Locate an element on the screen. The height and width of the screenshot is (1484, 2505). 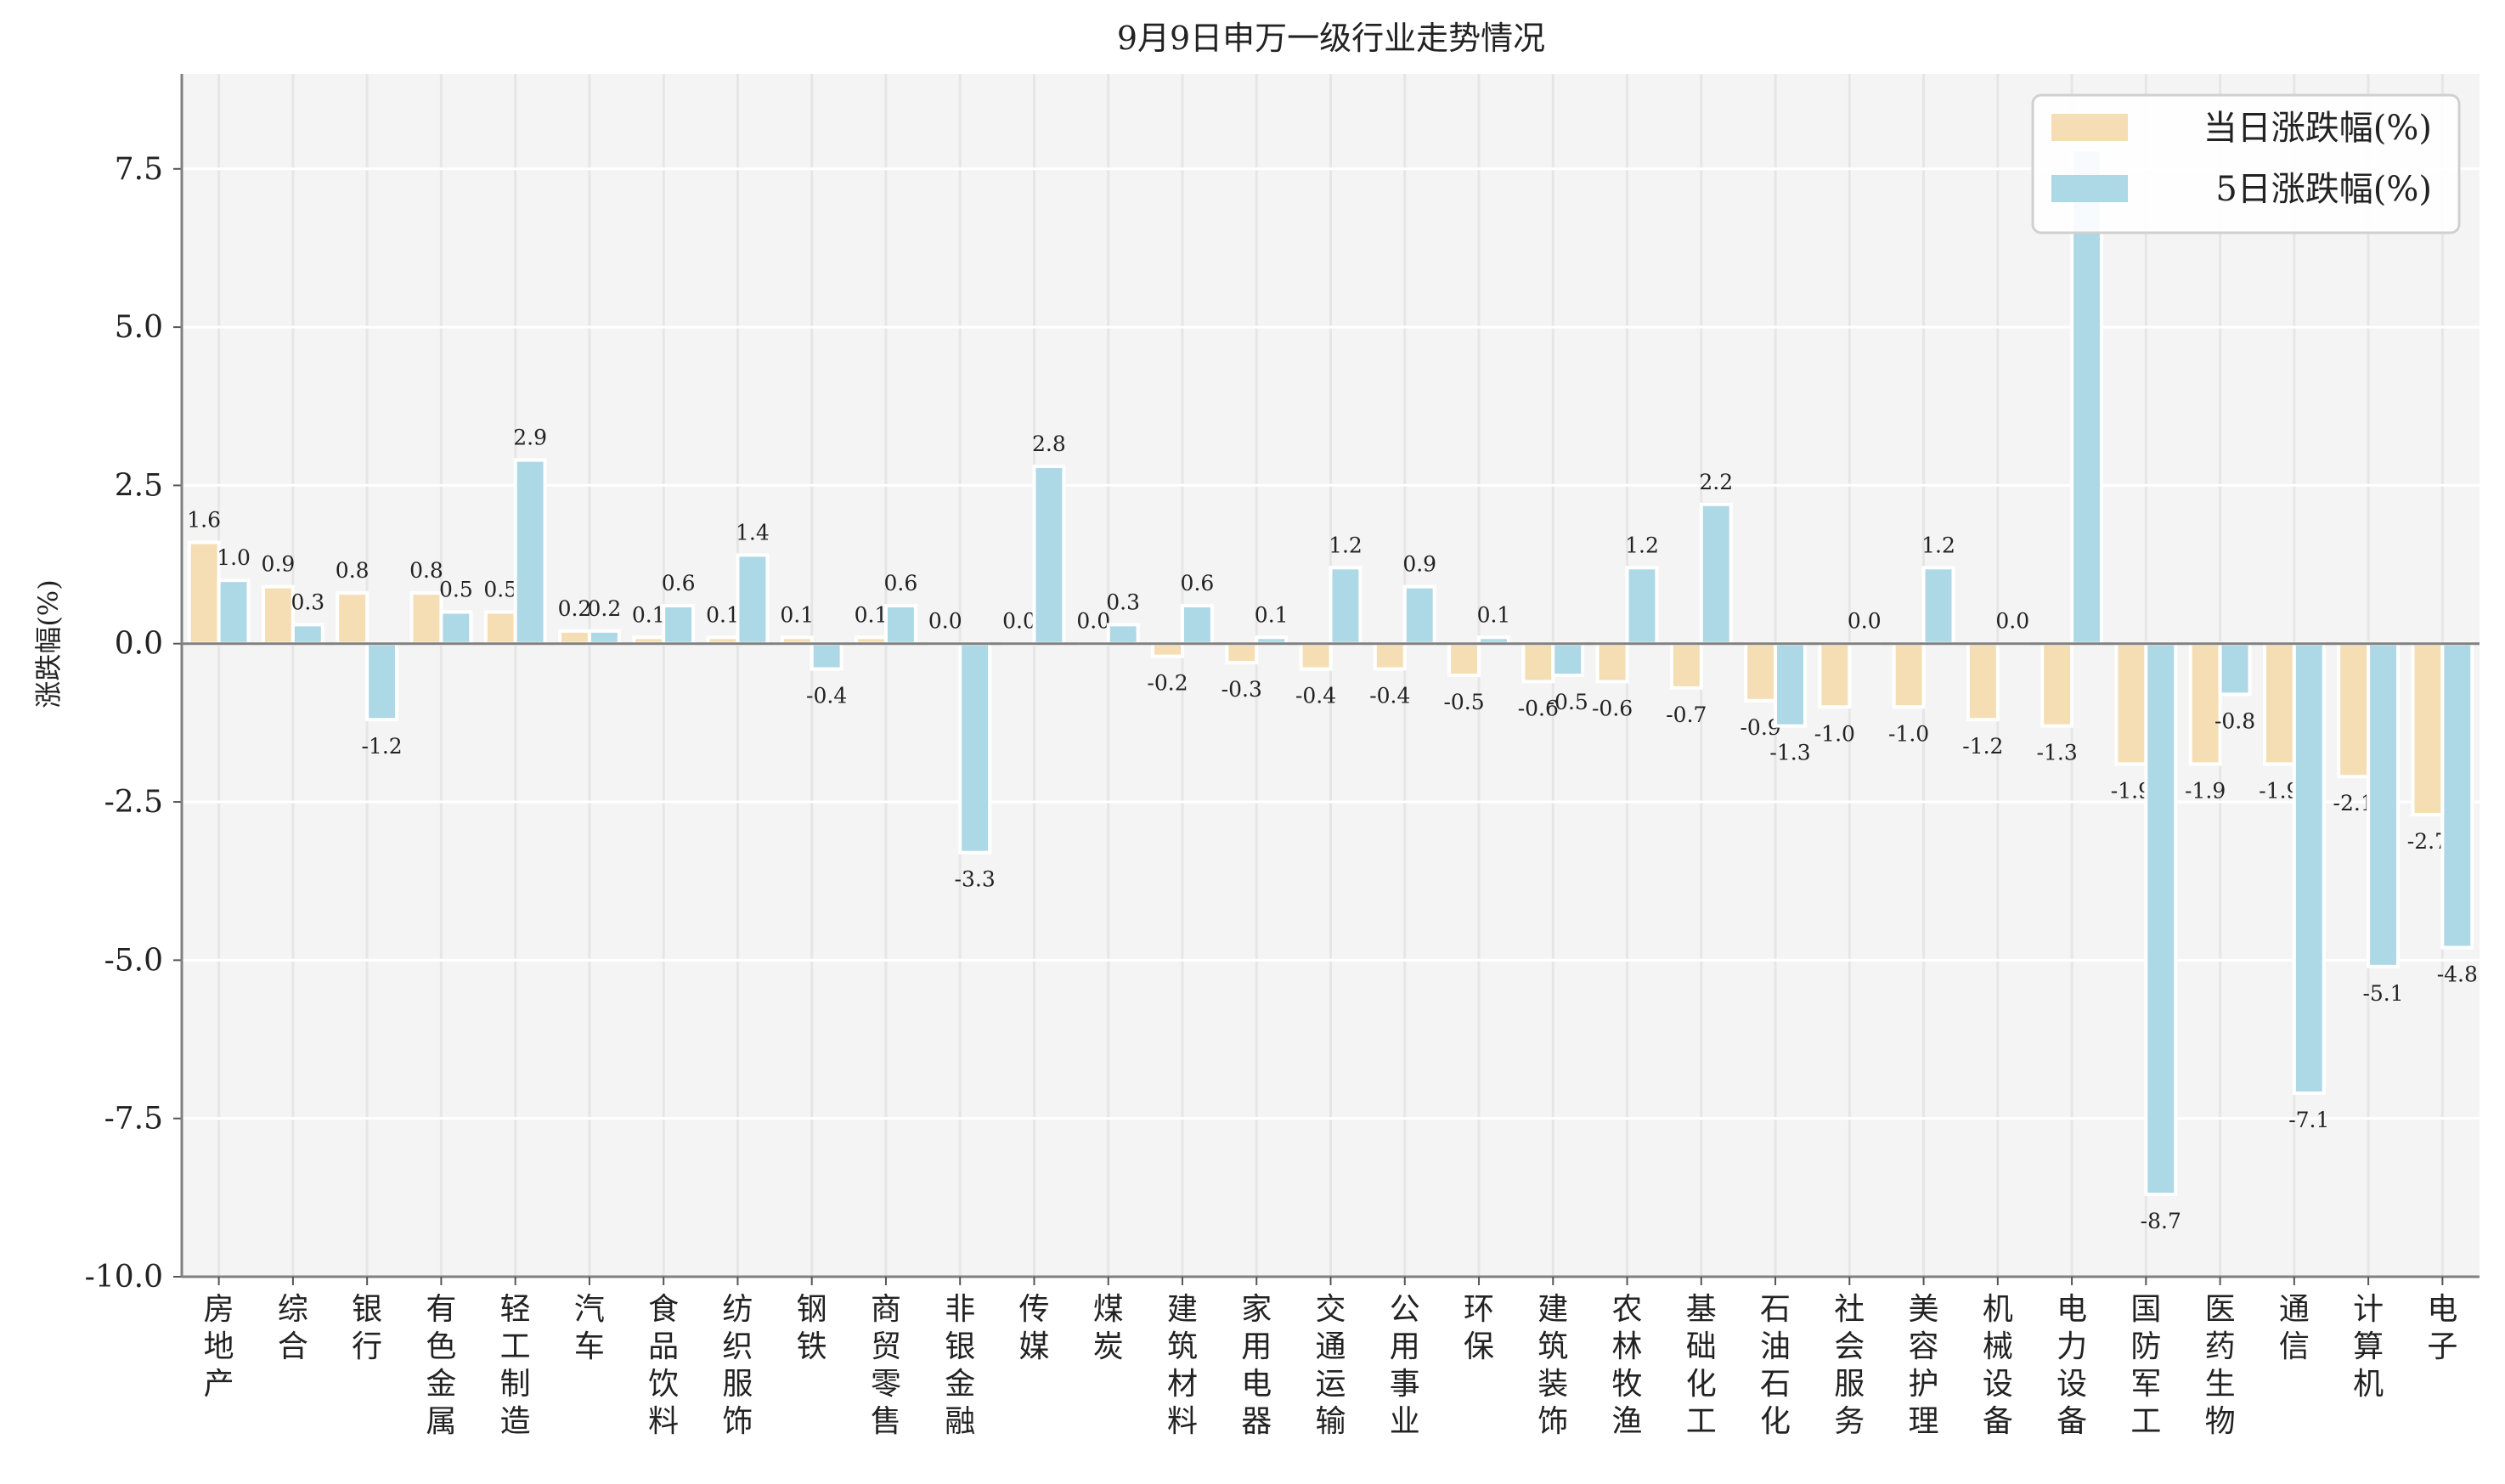
x-tick-label: 家用电器 is located at coordinates (1256, 1365).